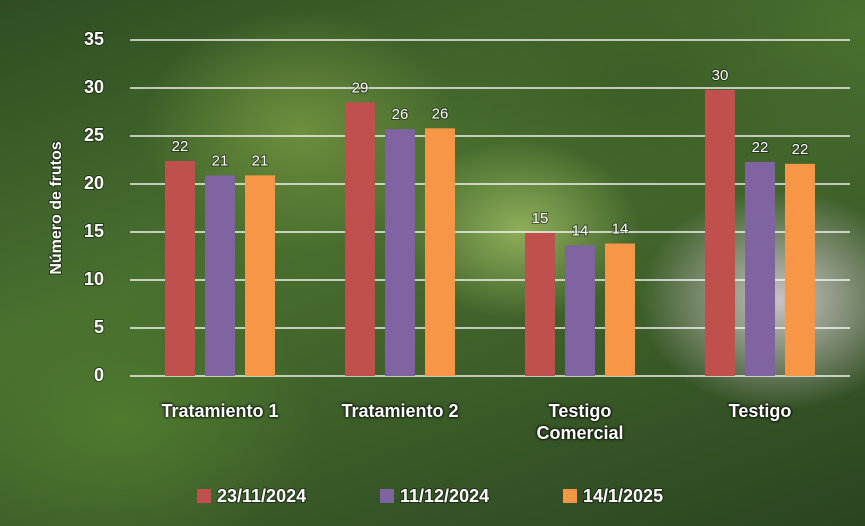 Image resolution: width=865 pixels, height=526 pixels. I want to click on legend-label: 11/12/2024, so click(444, 496).